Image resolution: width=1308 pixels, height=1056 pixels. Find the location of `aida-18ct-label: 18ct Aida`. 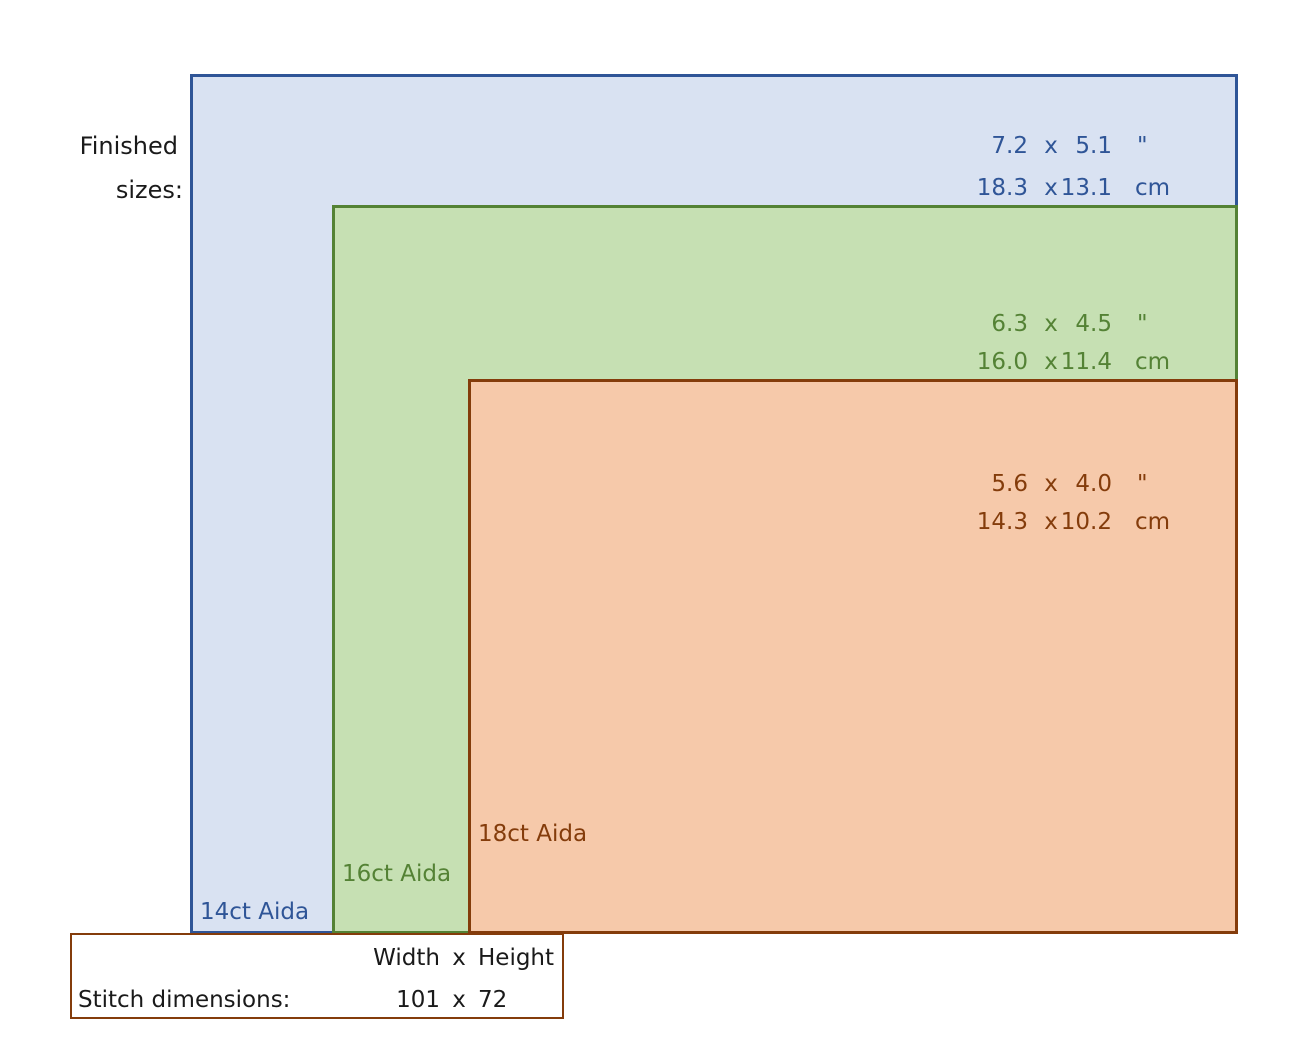

aida-18ct-label: 18ct Aida is located at coordinates (533, 834).